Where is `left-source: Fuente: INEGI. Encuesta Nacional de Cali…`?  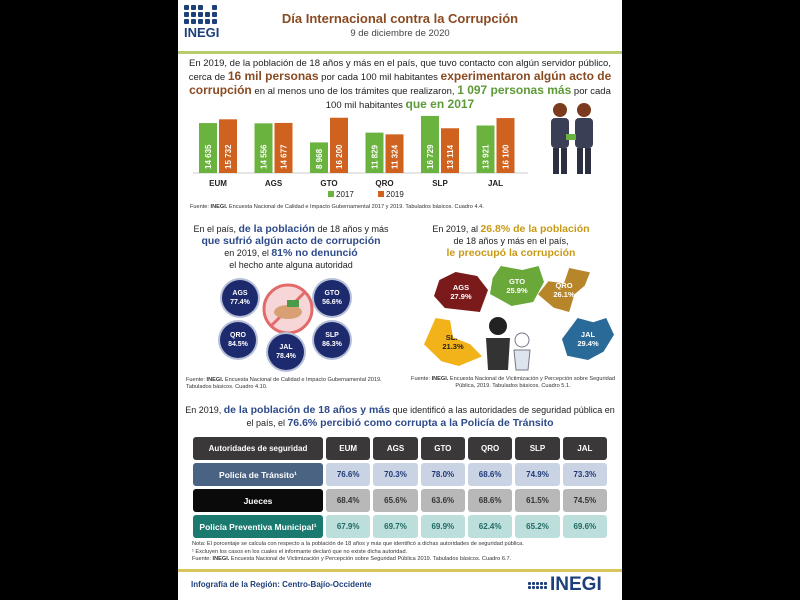 left-source: Fuente: INEGI. Encuesta Nacional de Cali… is located at coordinates (284, 383).